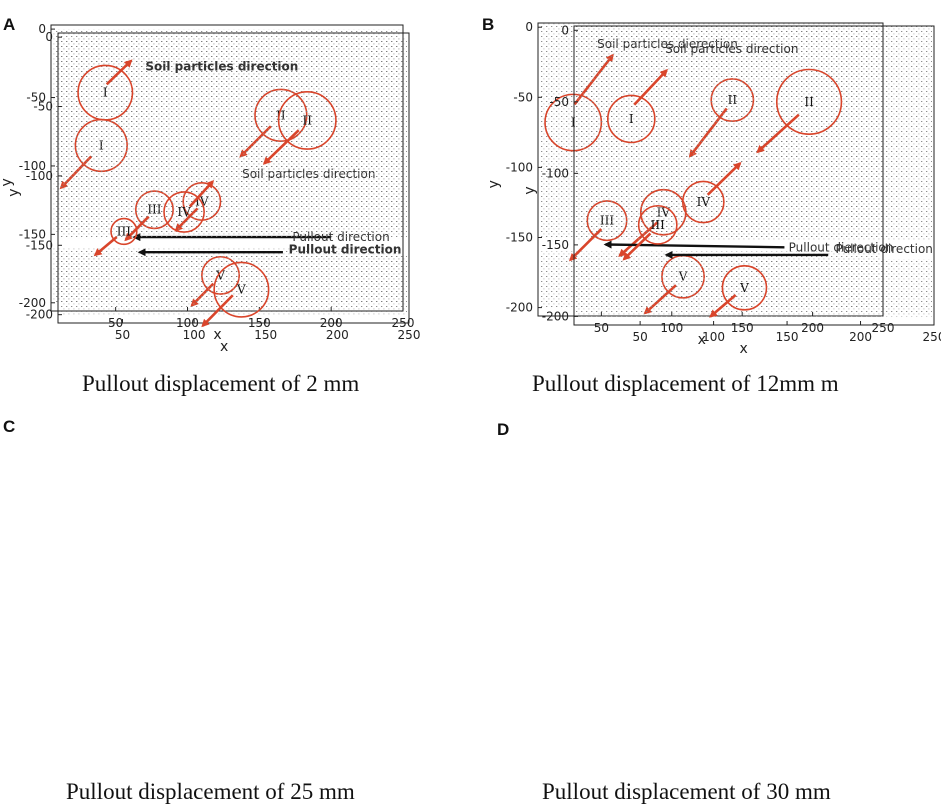  I want to click on panel-caption: Pullout displacement of 25 mm, so click(210, 791).